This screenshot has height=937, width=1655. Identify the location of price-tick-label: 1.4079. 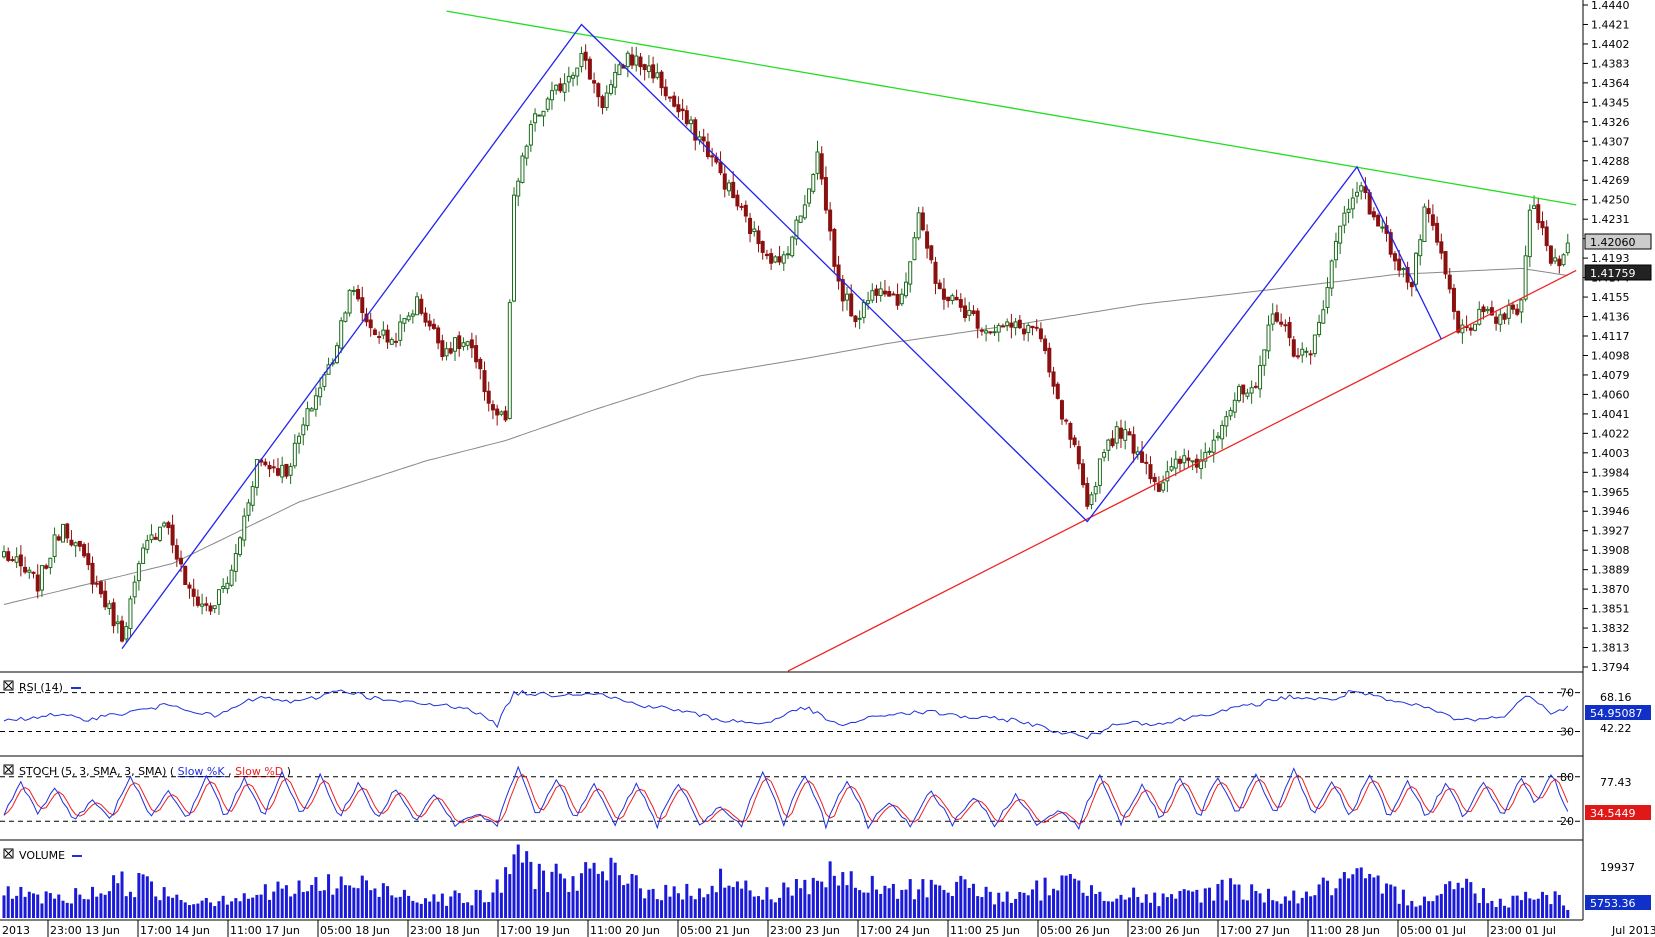
(1610, 375).